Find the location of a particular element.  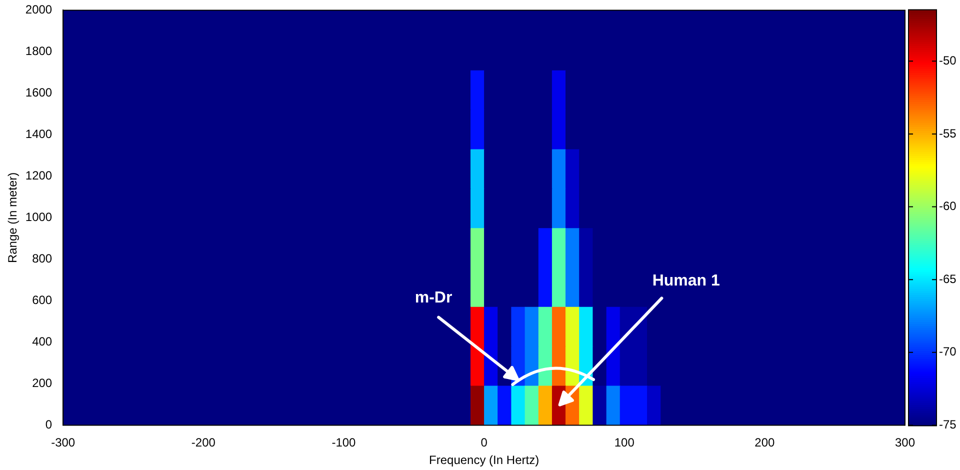

annotation: m-Dr is located at coordinates (433, 298).